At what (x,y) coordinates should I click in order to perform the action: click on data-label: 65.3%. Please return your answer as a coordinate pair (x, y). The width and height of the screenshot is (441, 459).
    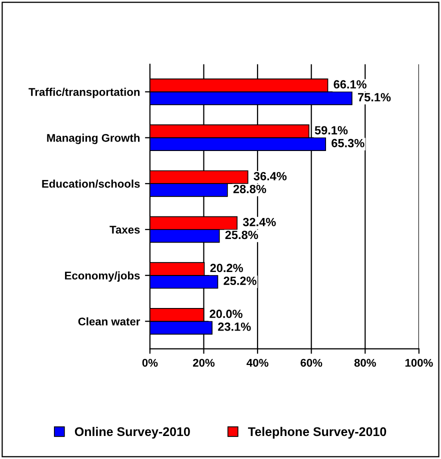
    Looking at the image, I should click on (348, 143).